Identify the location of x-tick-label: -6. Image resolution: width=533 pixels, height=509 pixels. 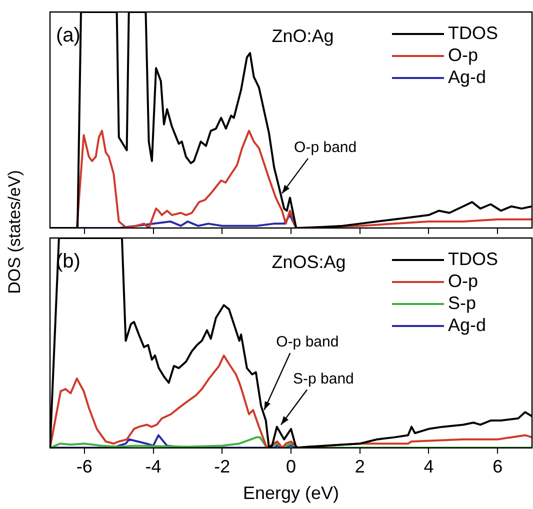
(84, 466).